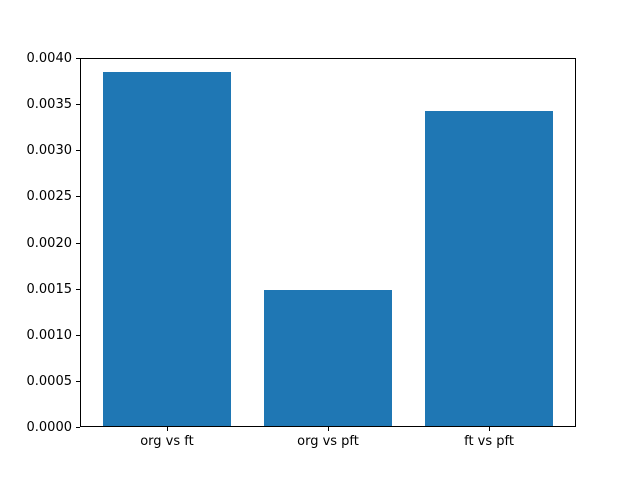  I want to click on y-tick-label: 0.0005, so click(49, 381).